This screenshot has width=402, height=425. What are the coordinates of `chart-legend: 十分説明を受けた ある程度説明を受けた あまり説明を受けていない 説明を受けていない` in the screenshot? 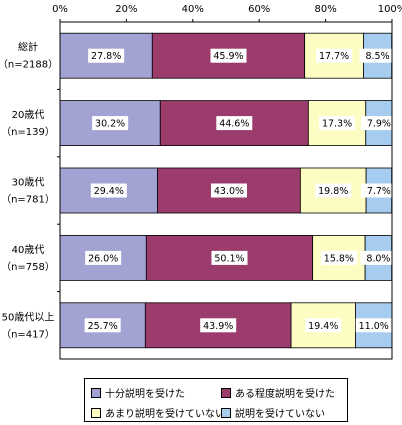 It's located at (216, 400).